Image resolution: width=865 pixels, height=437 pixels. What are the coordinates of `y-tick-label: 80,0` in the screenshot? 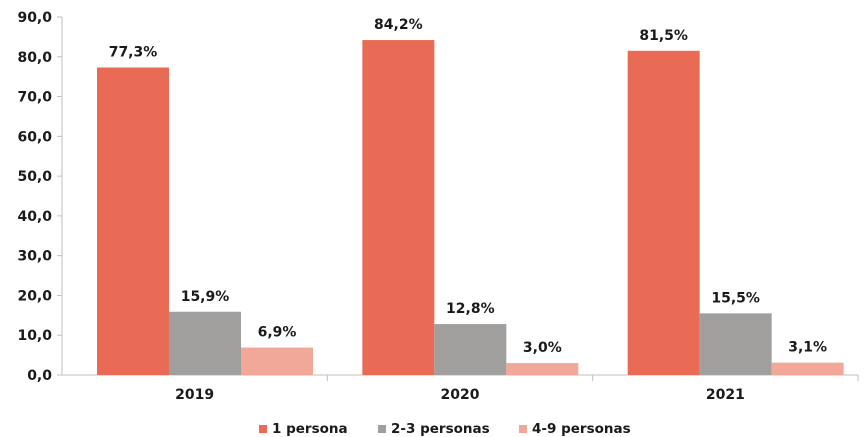 It's located at (34, 58).